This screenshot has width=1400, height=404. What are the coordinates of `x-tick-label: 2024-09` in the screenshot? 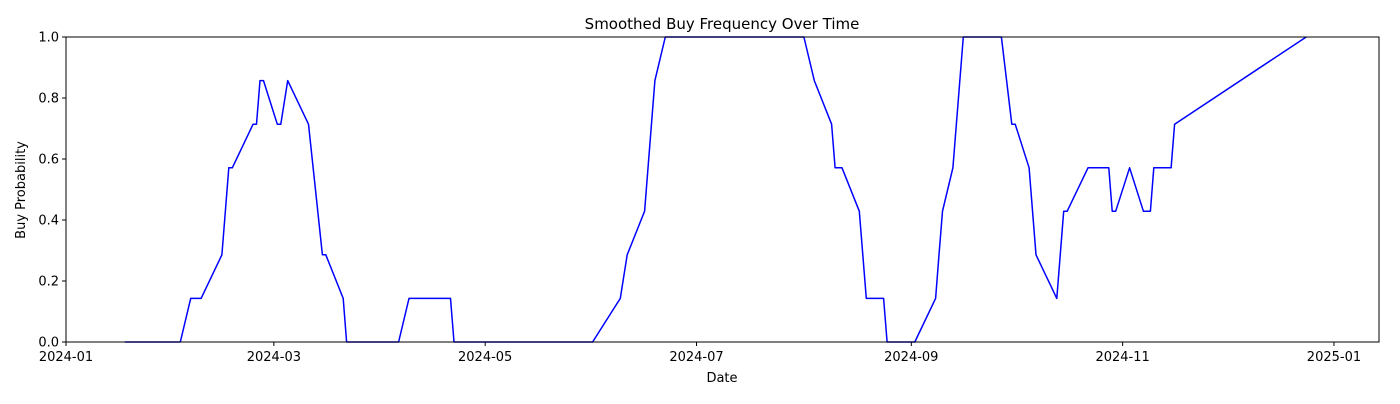 It's located at (911, 357).